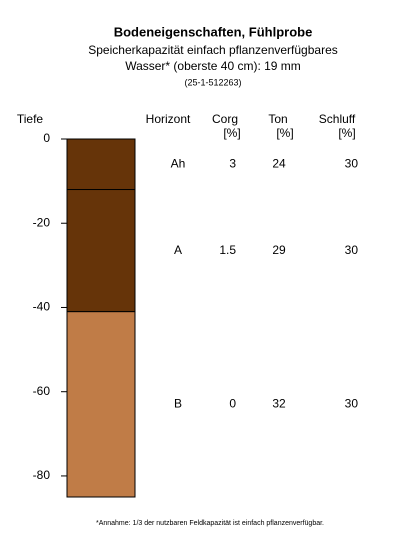 This screenshot has width=400, height=535. I want to click on y-tick-label: 0, so click(46, 138).